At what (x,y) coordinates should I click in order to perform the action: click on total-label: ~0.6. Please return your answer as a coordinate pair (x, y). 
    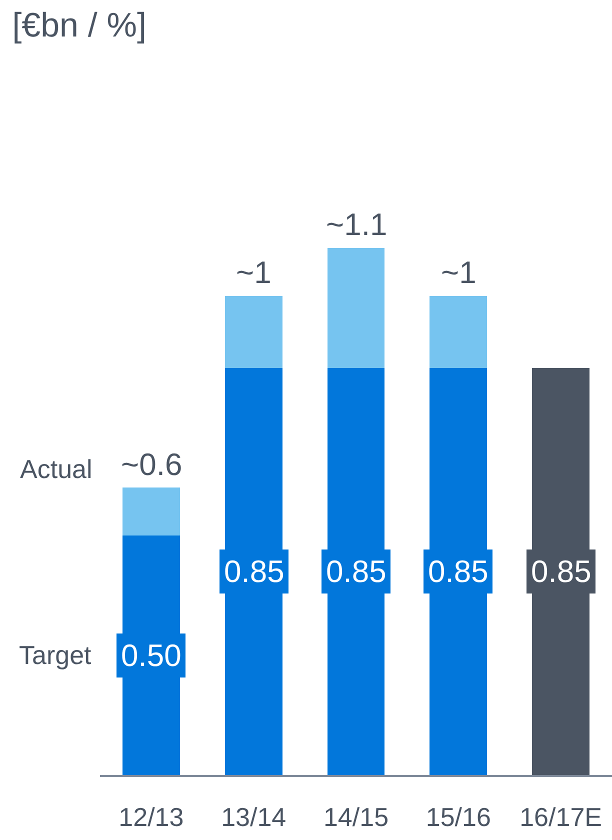
    Looking at the image, I should click on (151, 464).